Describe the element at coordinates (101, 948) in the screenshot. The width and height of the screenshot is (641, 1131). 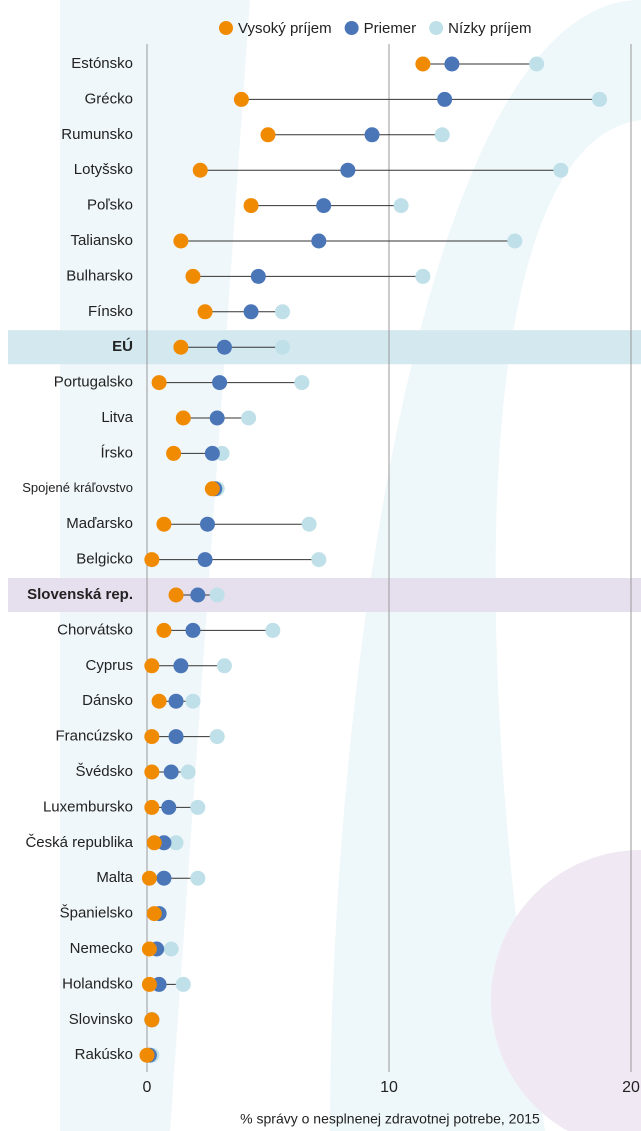
I see `category-label: Nemecko` at that location.